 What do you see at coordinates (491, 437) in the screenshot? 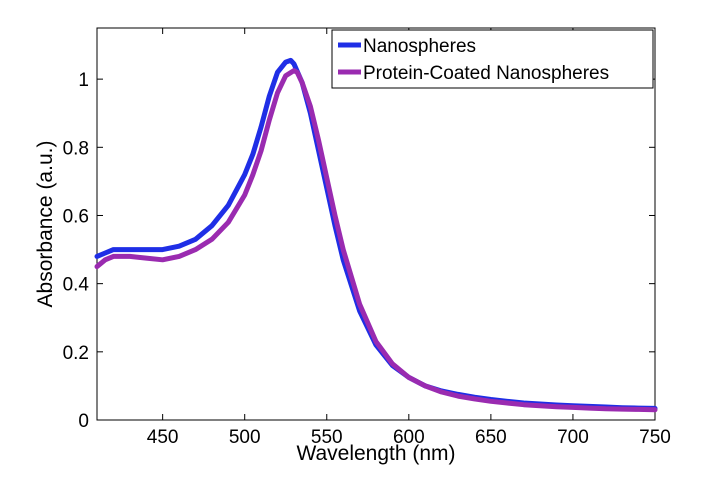
I see `x-tick-label: 650` at bounding box center [491, 437].